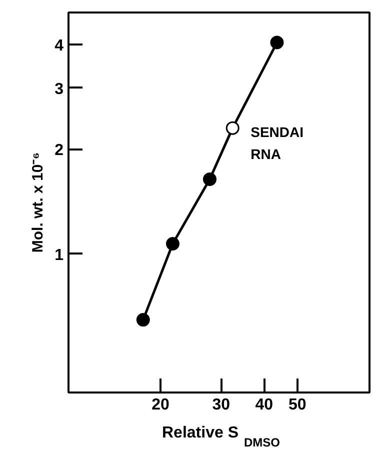  What do you see at coordinates (59, 89) in the screenshot?
I see `y-tick-label: 3` at bounding box center [59, 89].